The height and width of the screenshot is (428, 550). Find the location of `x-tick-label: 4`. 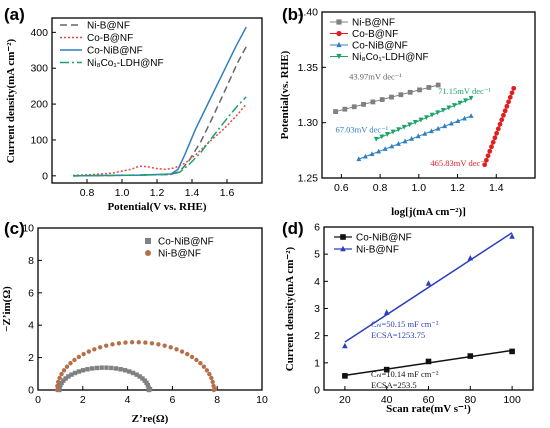

x-tick-label: 4 is located at coordinates (128, 400).